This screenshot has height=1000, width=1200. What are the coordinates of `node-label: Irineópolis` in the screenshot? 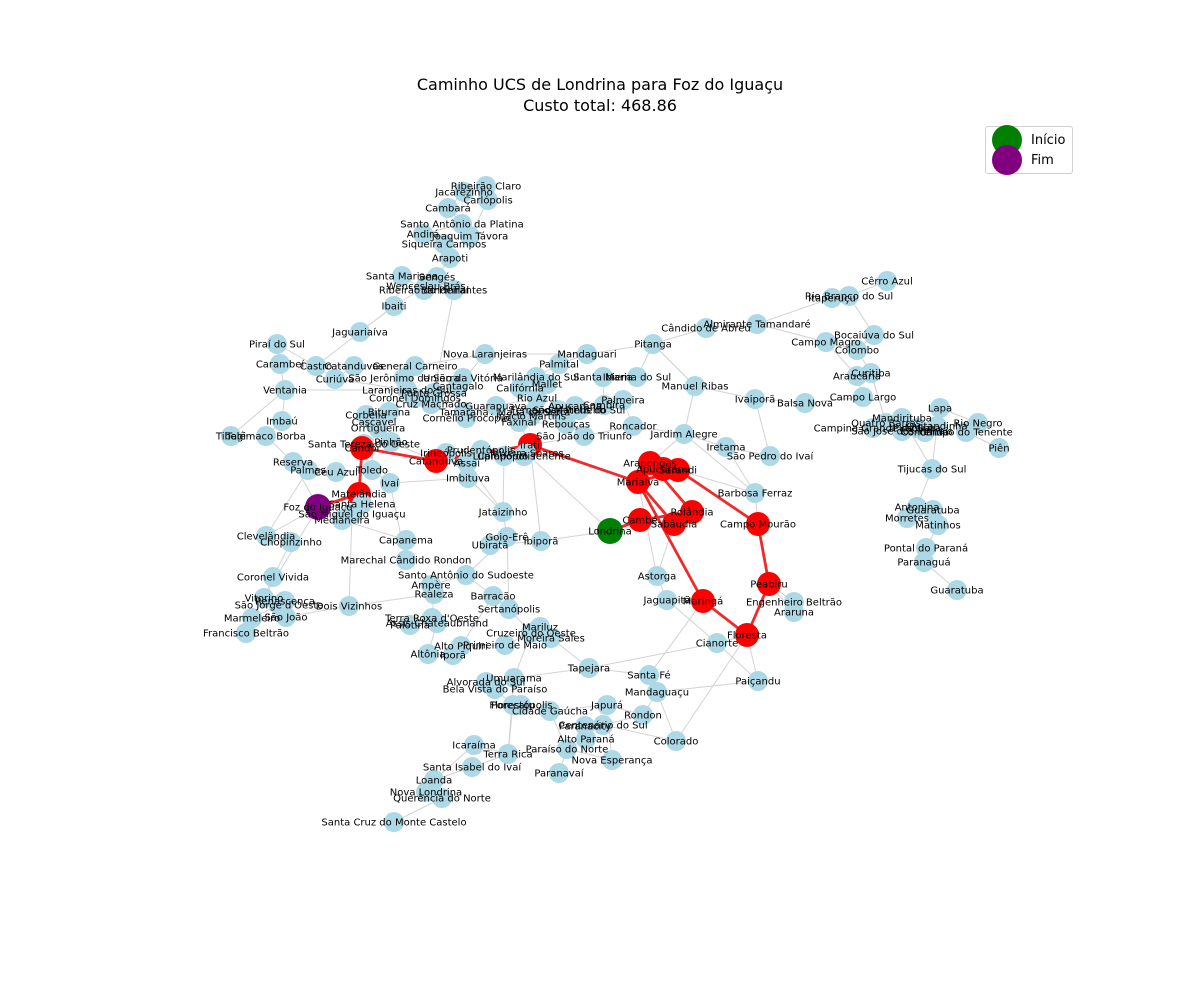 It's located at (446, 454).